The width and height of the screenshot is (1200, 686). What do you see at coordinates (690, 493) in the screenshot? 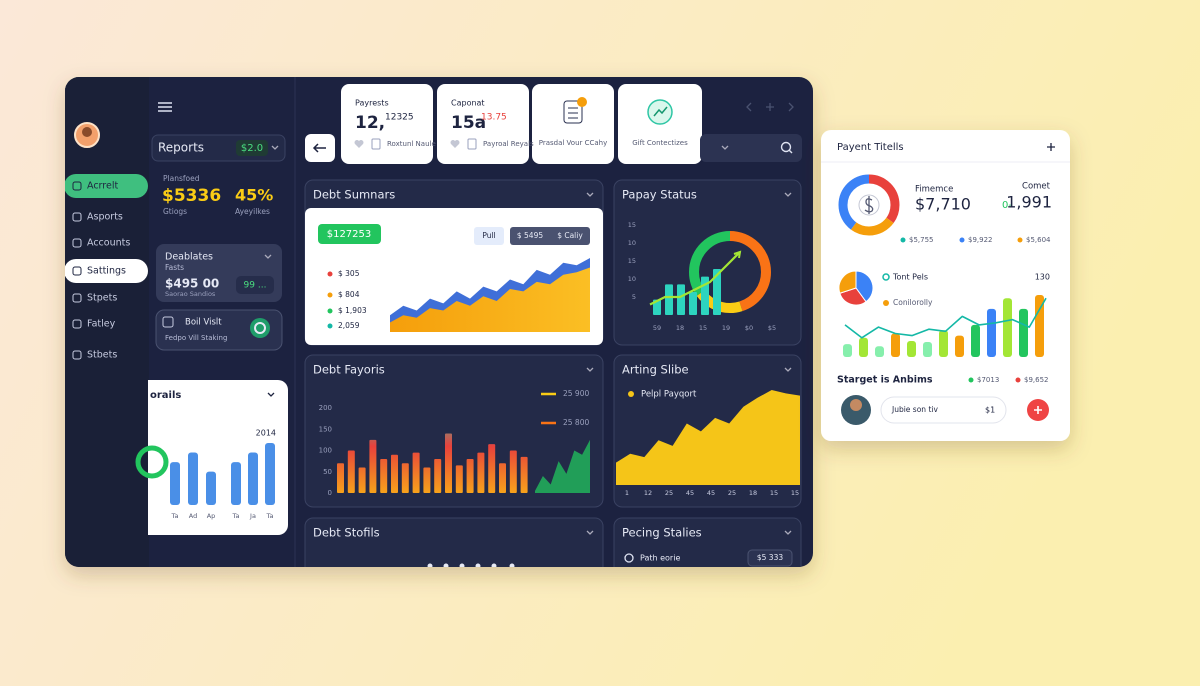
I see `x-tick-label: 45` at bounding box center [690, 493].